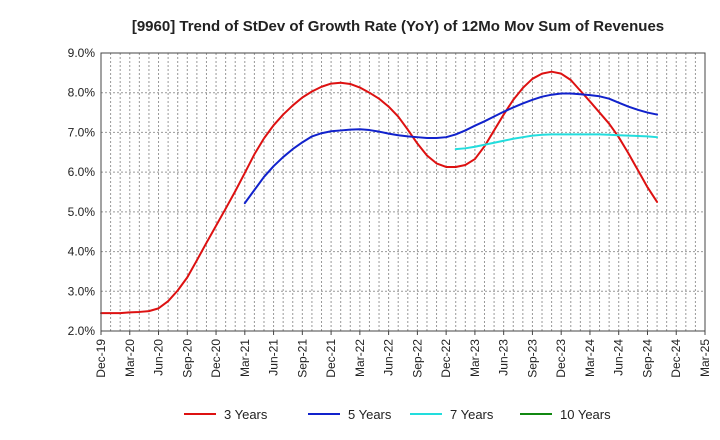 Image resolution: width=720 pixels, height=440 pixels. I want to click on x-tick-label: Dec-21, so click(331, 358).